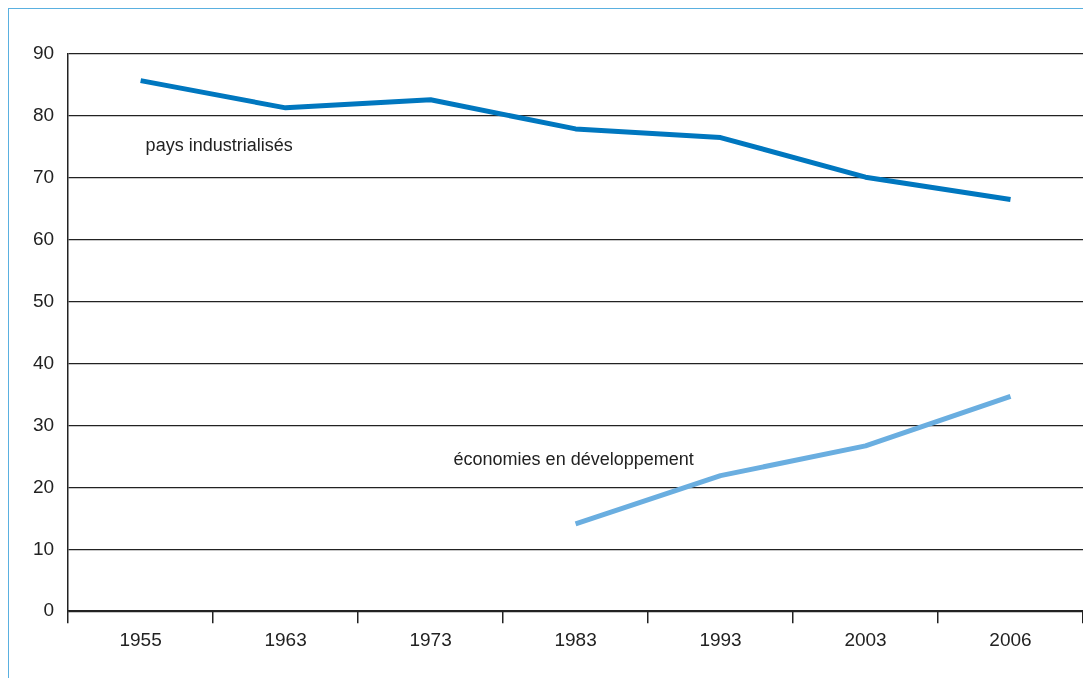 Image resolution: width=1091 pixels, height=686 pixels. I want to click on x-tick-label: 1983, so click(575, 639).